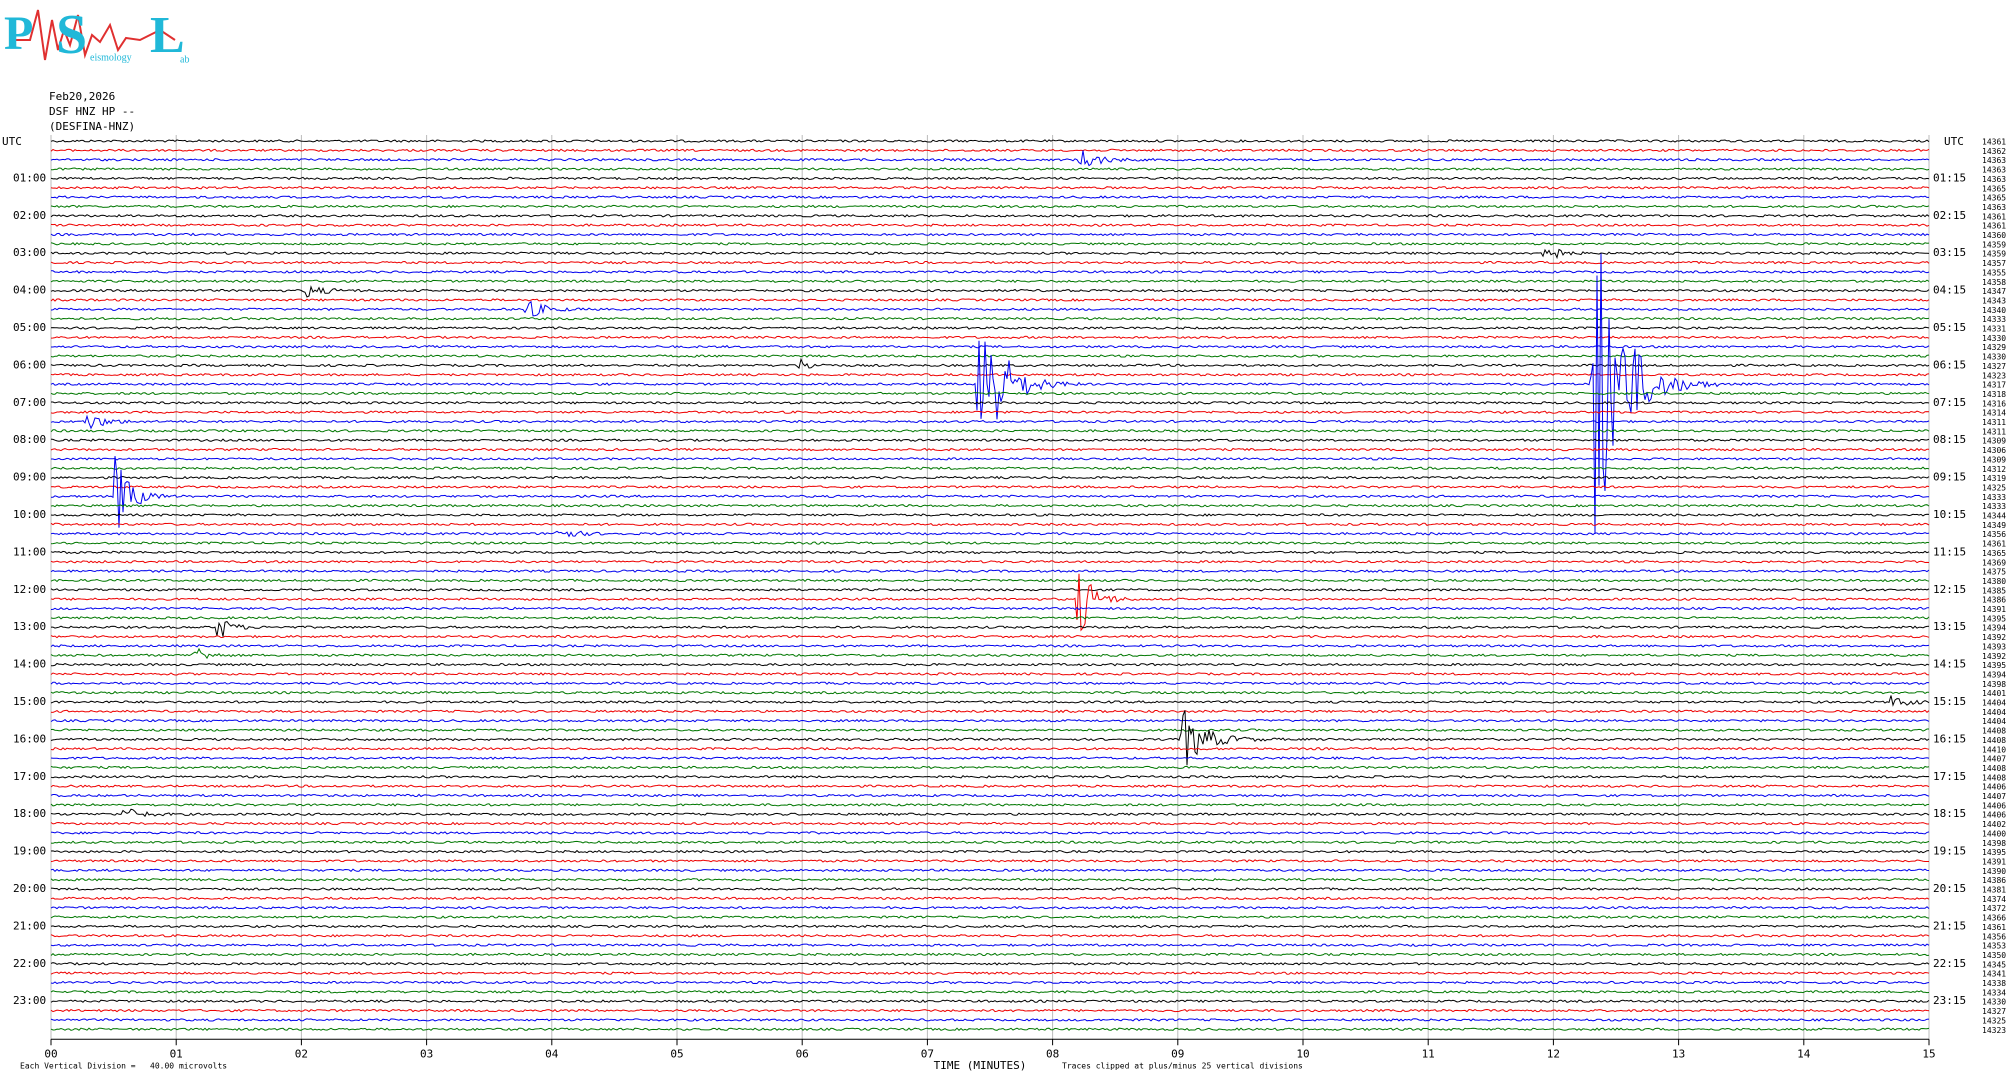  What do you see at coordinates (1994, 590) in the screenshot?
I see `trace-offset: 14385` at bounding box center [1994, 590].